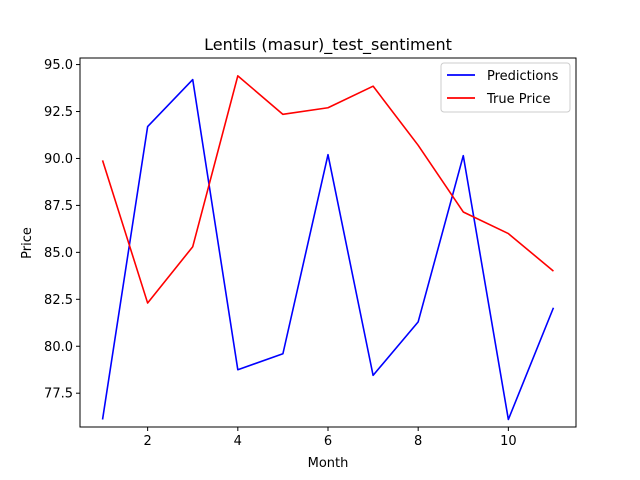 The height and width of the screenshot is (480, 640). I want to click on legend-label-predictions: Predictions, so click(523, 76).